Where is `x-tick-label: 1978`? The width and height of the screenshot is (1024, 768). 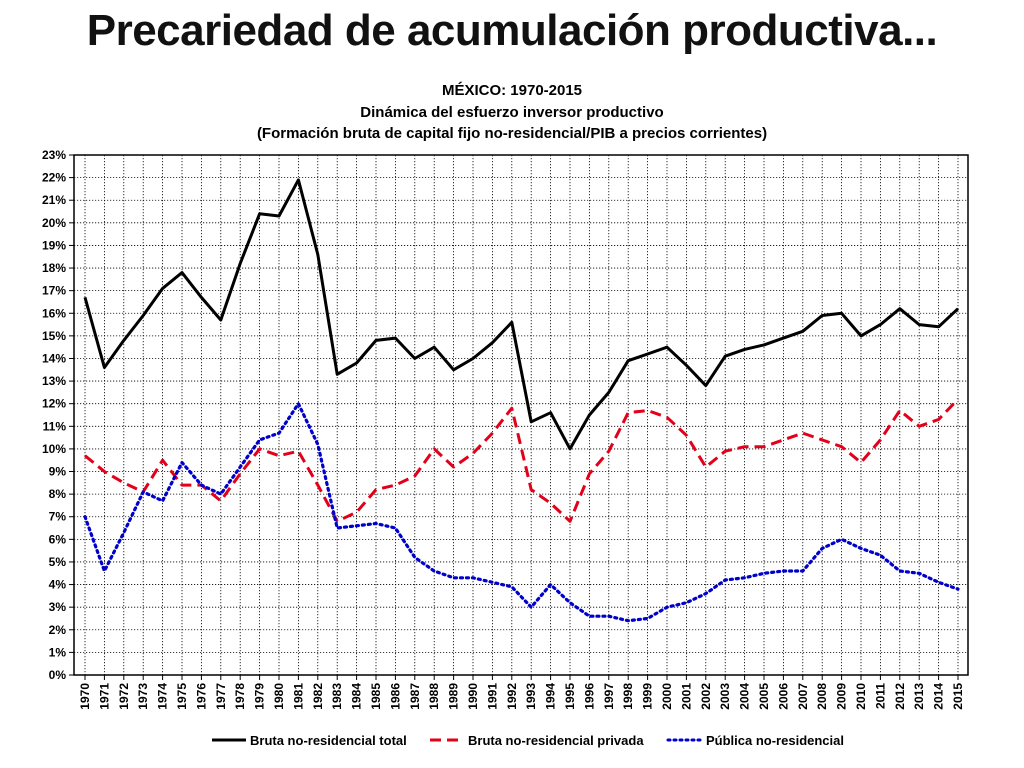 x-tick-label: 1978 is located at coordinates (240, 696).